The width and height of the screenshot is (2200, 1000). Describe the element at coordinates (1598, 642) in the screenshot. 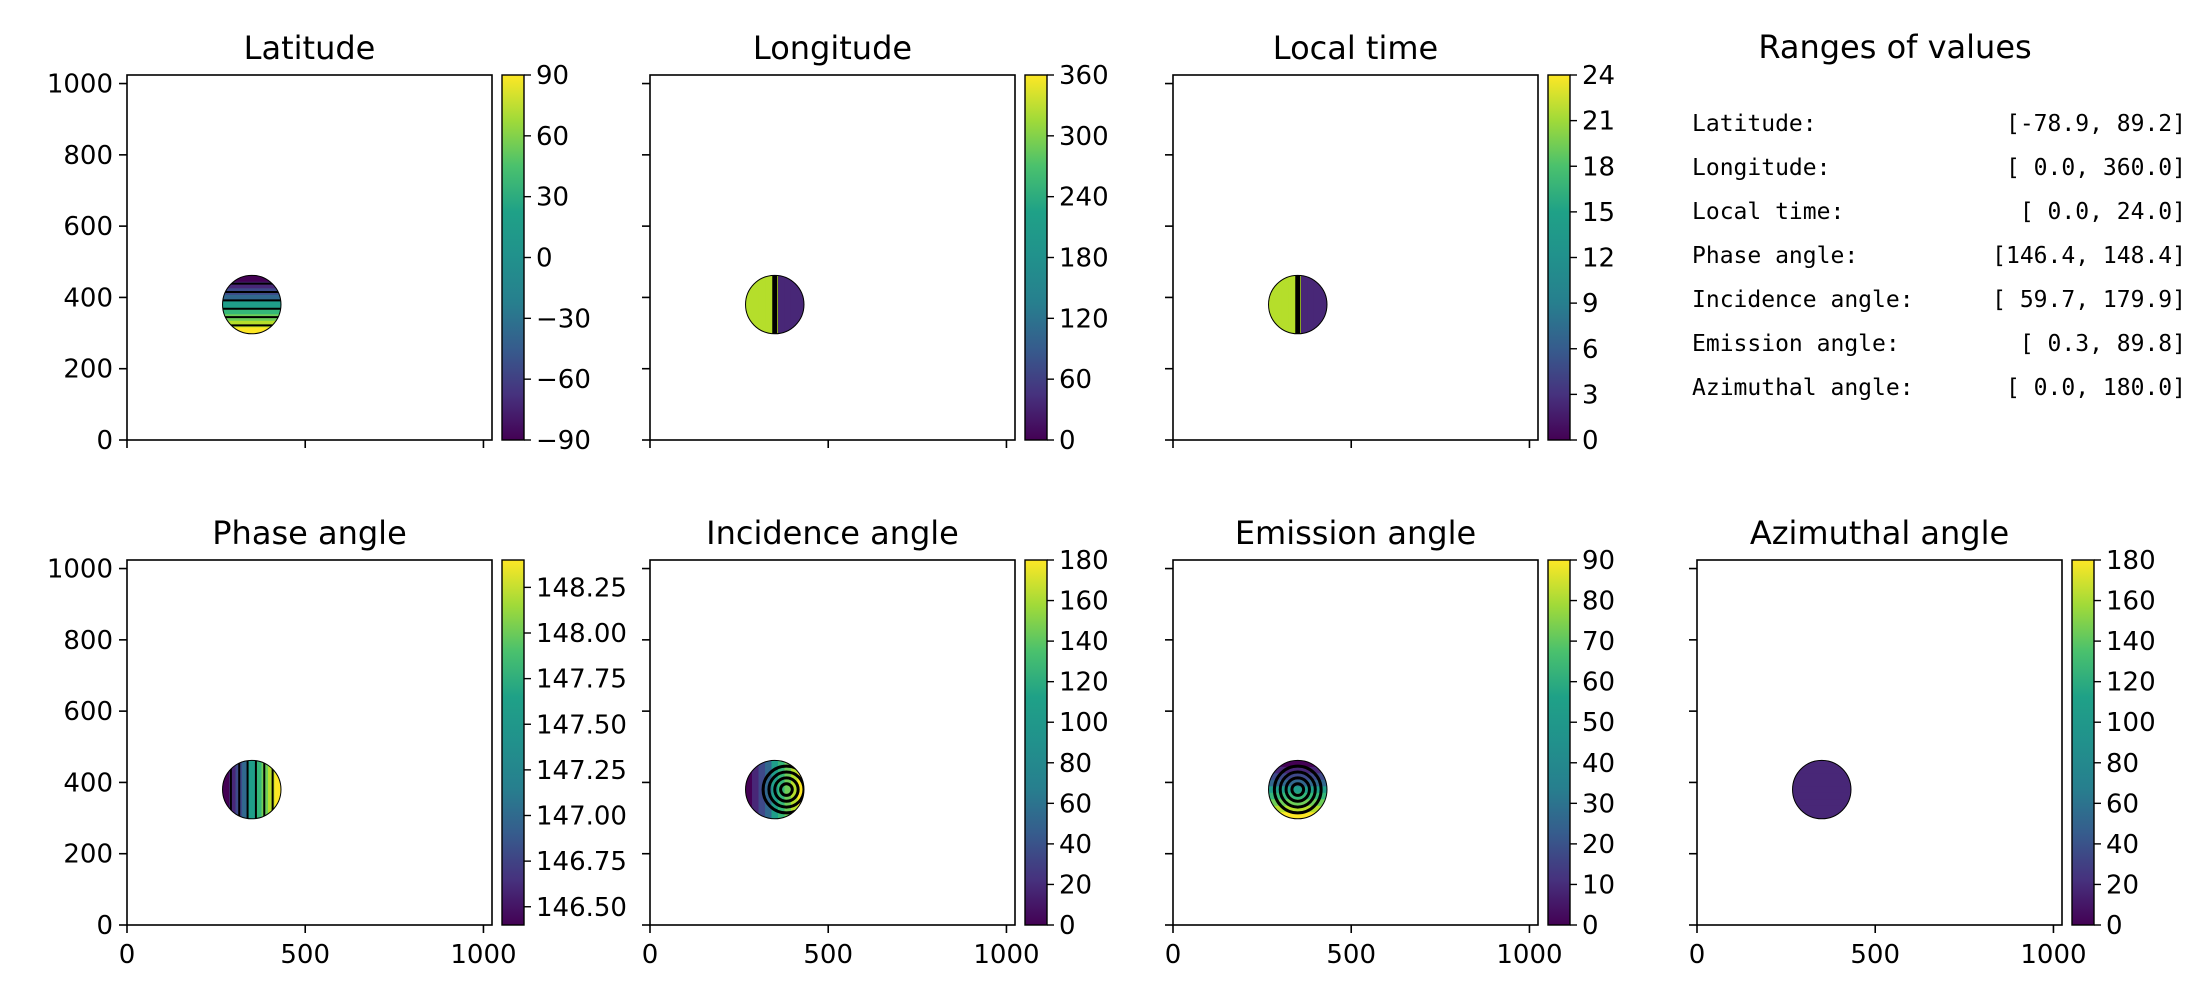

I see `colorbar-tick-label: 70` at that location.